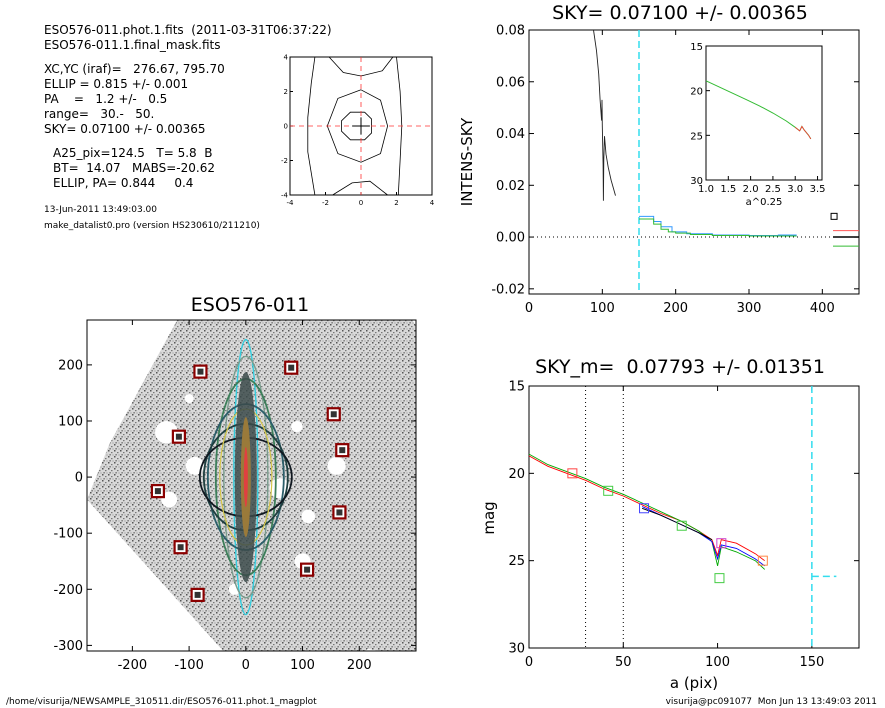  Describe the element at coordinates (680, 13) in the screenshot. I see `intensity-title: SKY= 0.07100 +/- 0.00365` at that location.